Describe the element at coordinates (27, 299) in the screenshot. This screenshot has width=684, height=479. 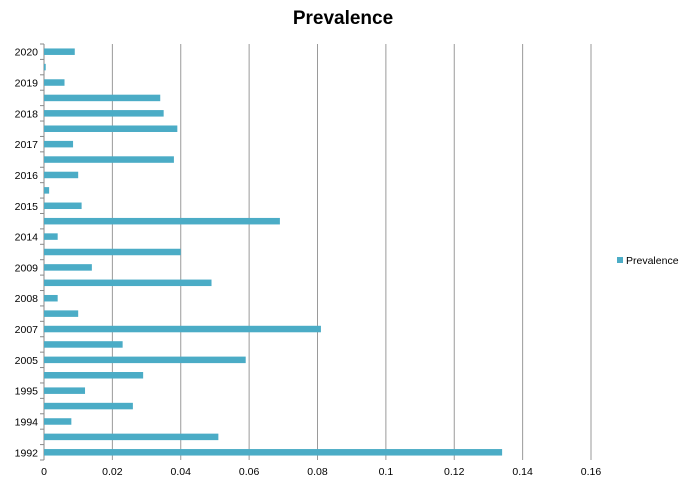
I see `y-tick-label: 2008` at that location.